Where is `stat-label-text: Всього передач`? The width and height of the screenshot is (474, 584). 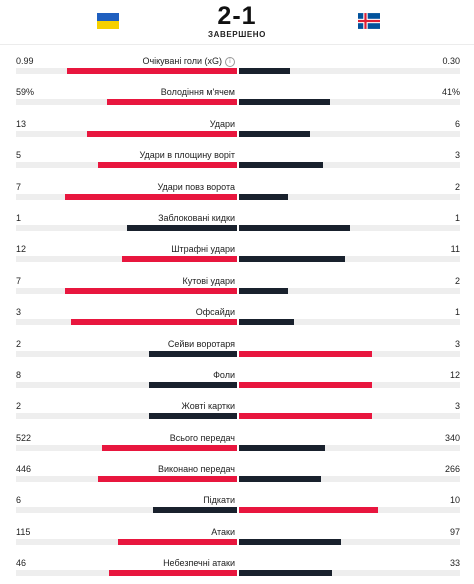 stat-label-text: Всього передач is located at coordinates (202, 437).